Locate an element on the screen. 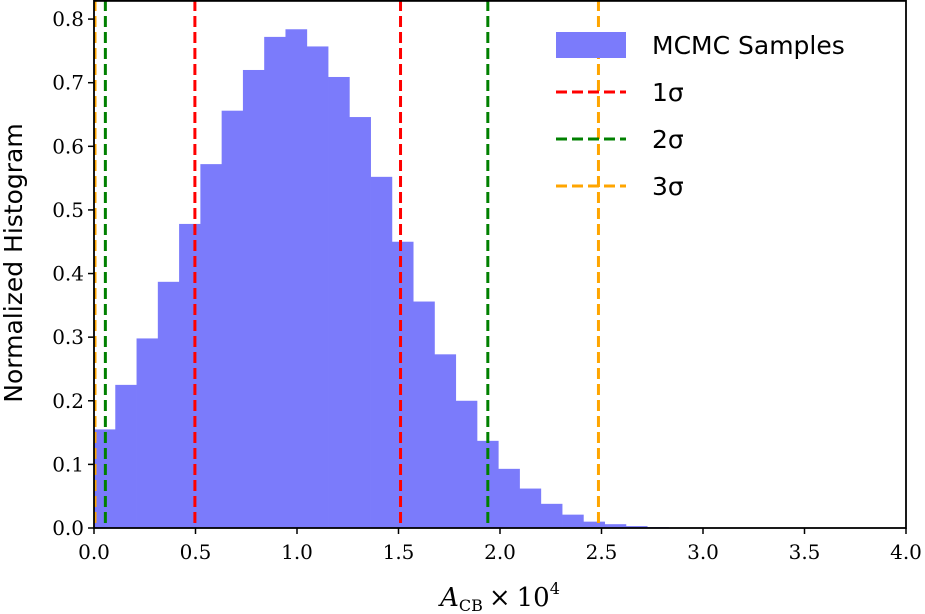 The height and width of the screenshot is (614, 925). y-axis-ticks: 0.0 0.1 0.2 0.3 0.4 0.5 0.6 0.7 0.8 is located at coordinates (73, 273).